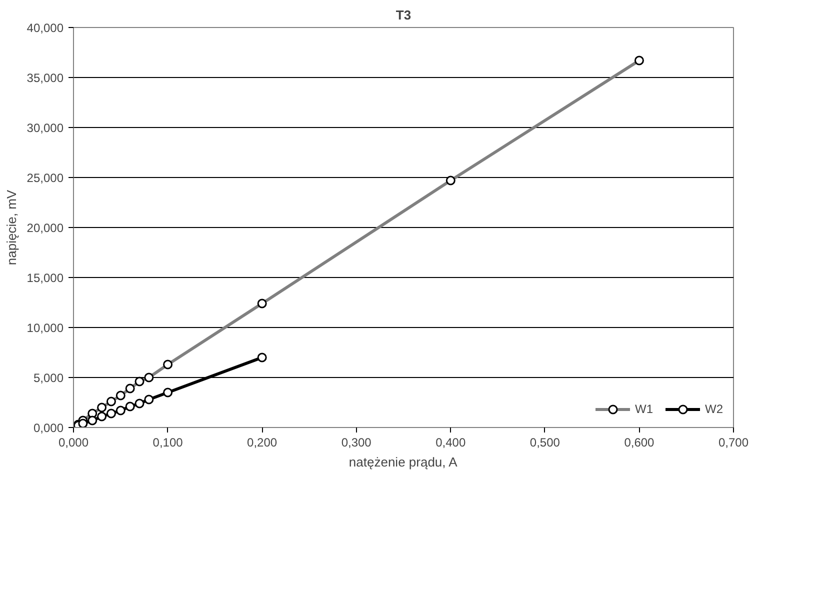  I want to click on x-tick-label: 0,400, so click(451, 443).